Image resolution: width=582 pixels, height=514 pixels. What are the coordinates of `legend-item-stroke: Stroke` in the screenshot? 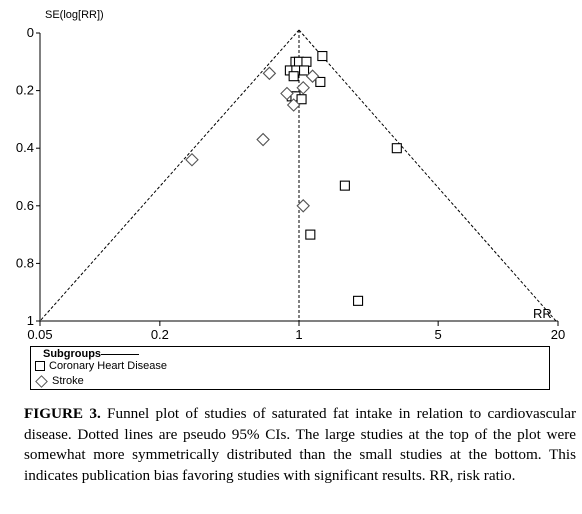 It's located at (59, 381).